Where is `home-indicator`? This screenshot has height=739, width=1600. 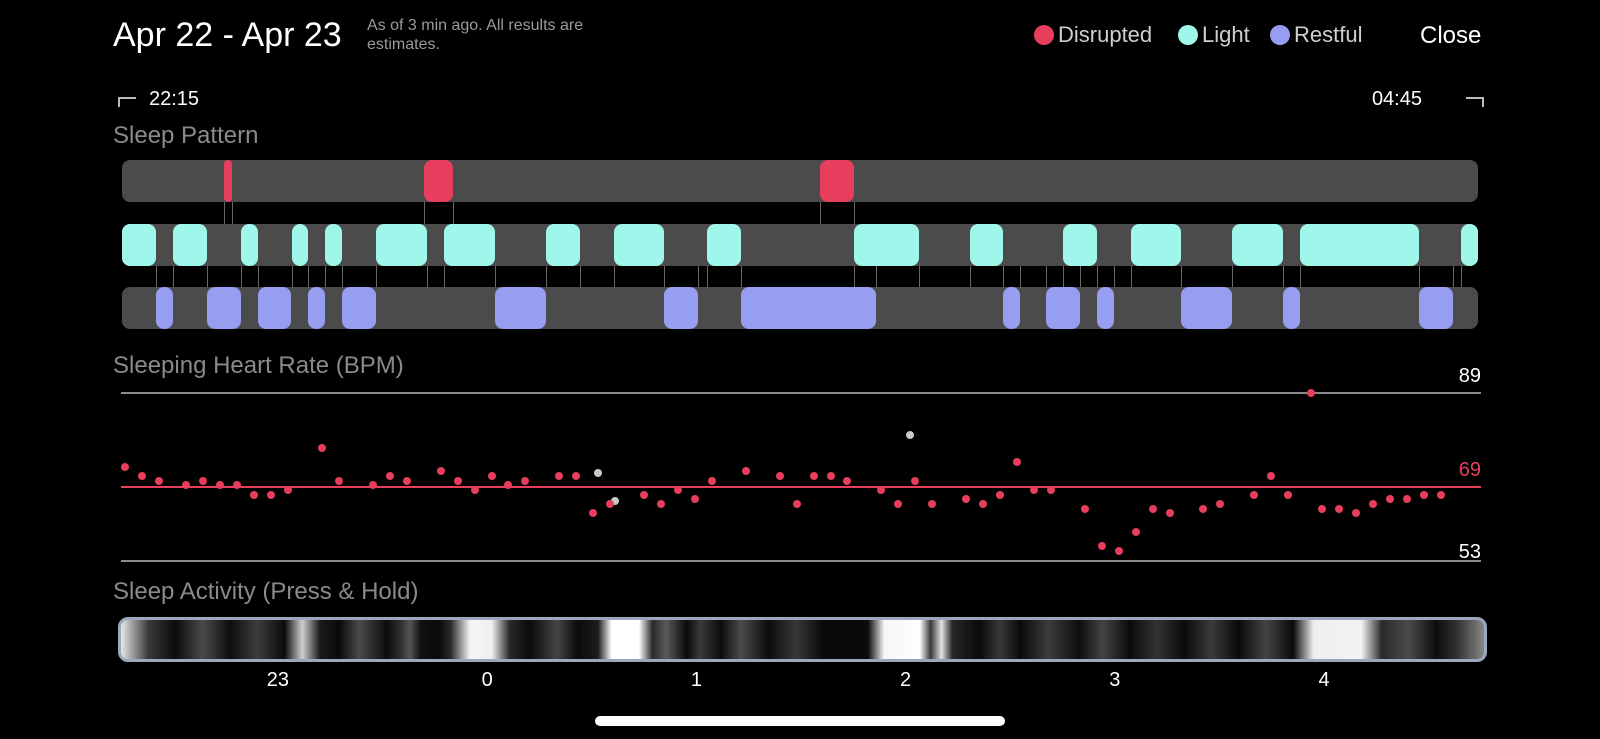 home-indicator is located at coordinates (800, 721).